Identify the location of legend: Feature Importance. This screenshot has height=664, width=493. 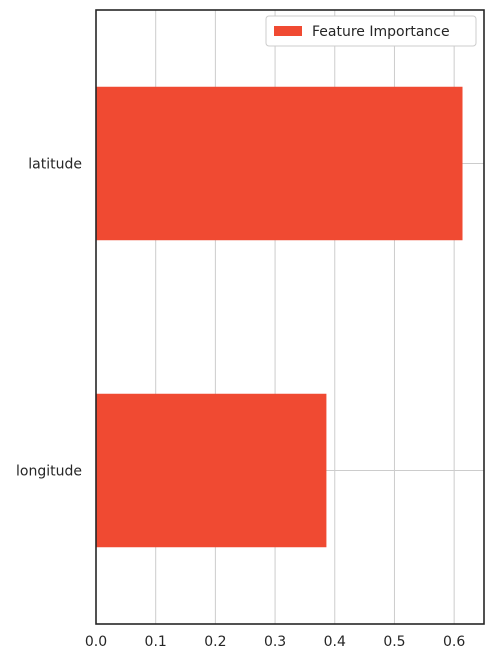
(371, 31).